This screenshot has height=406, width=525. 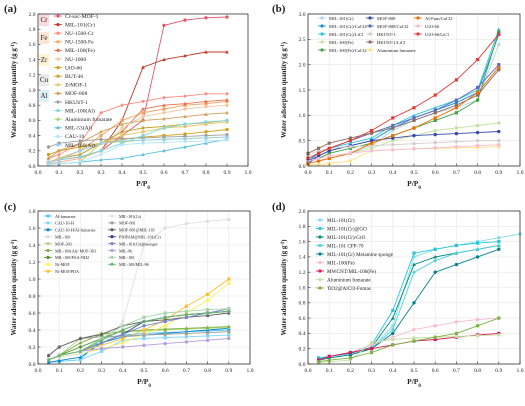 I want to click on x-axis-title: P/P0, so click(x=414, y=383).